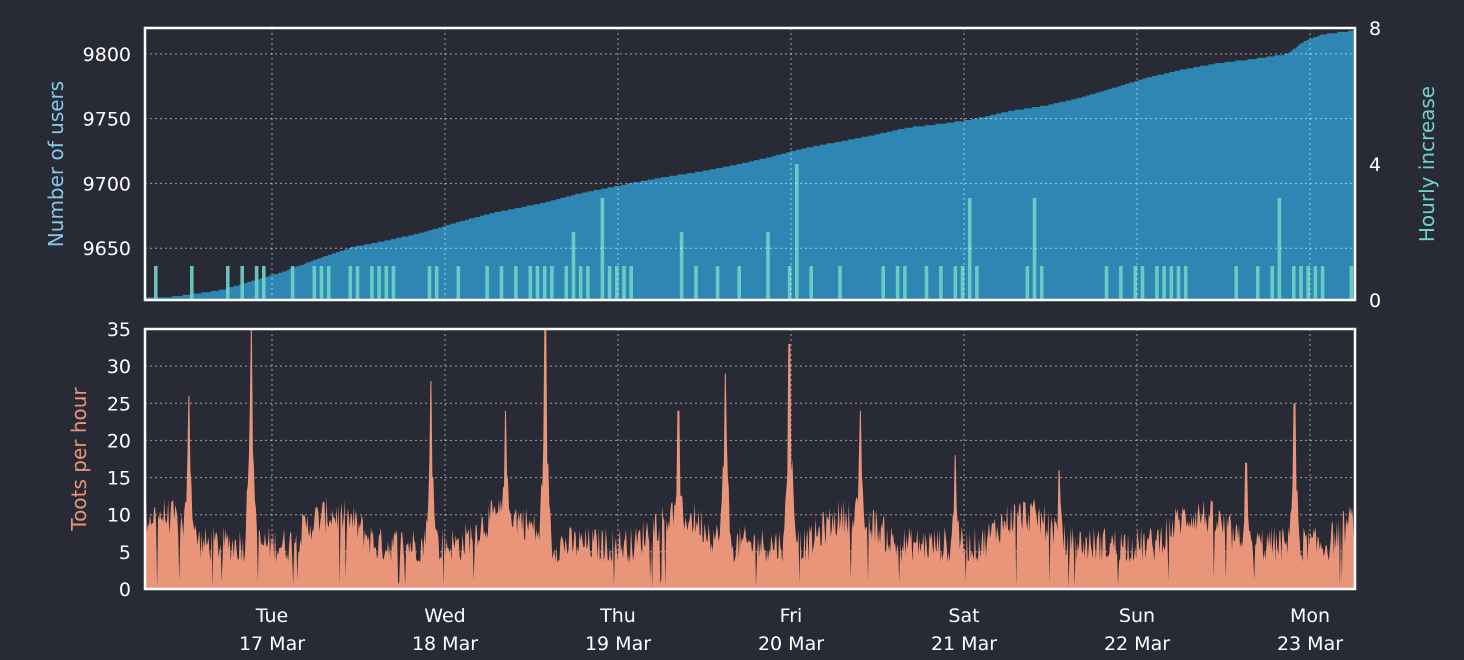 This screenshot has width=1464, height=660. Describe the element at coordinates (107, 184) in the screenshot. I see `users-tick-label: 9700` at that location.